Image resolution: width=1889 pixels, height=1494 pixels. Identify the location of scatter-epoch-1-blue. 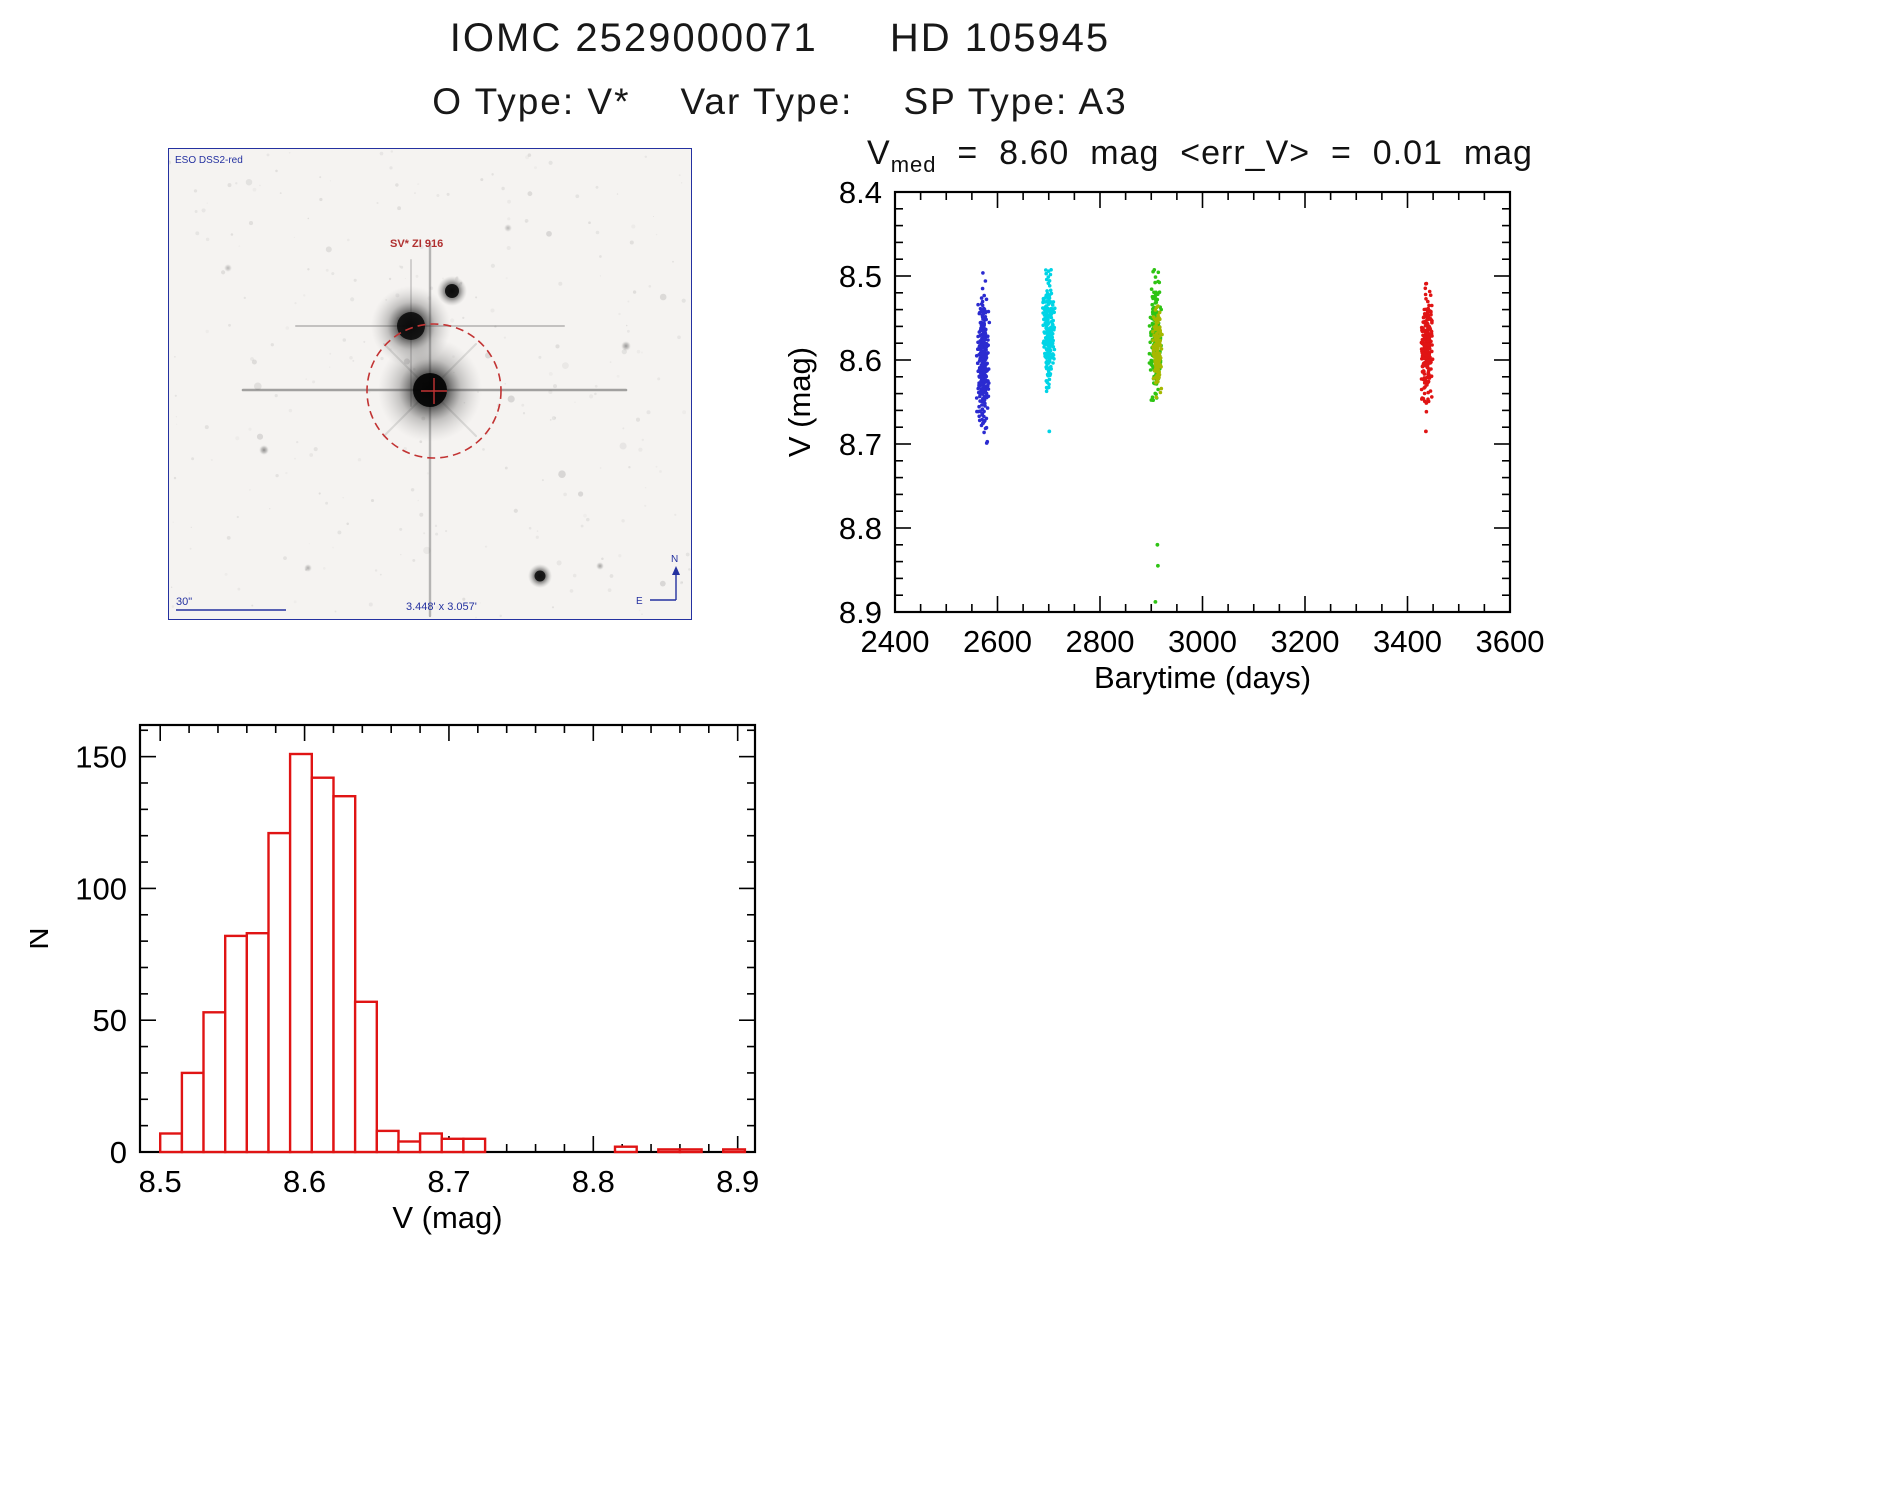
(983, 358).